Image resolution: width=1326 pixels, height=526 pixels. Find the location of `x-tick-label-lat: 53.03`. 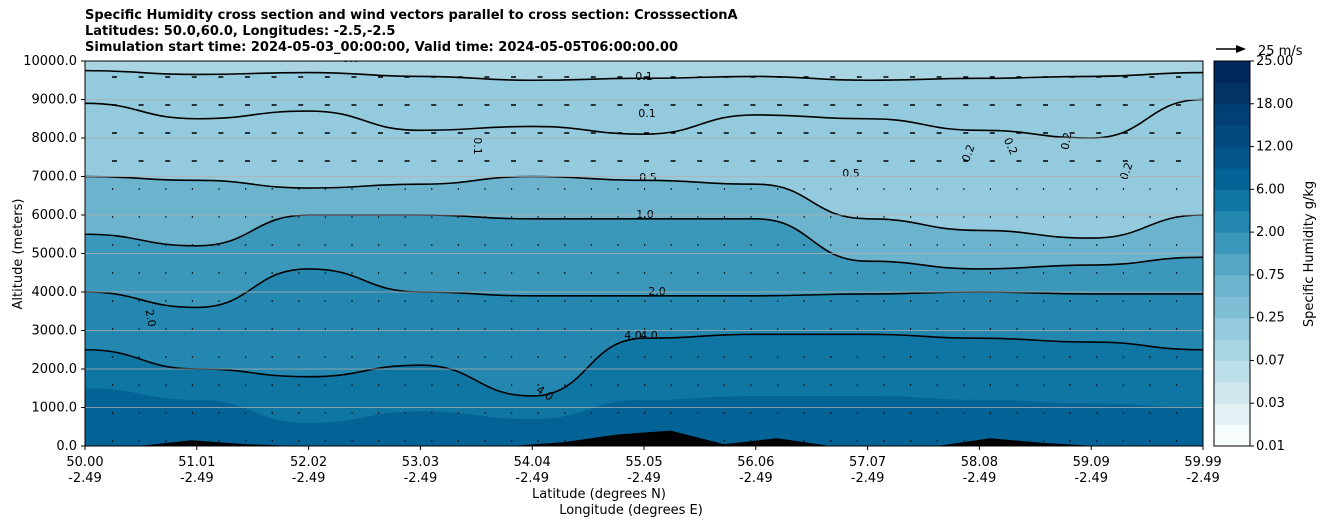

x-tick-label-lat: 53.03 is located at coordinates (420, 462).